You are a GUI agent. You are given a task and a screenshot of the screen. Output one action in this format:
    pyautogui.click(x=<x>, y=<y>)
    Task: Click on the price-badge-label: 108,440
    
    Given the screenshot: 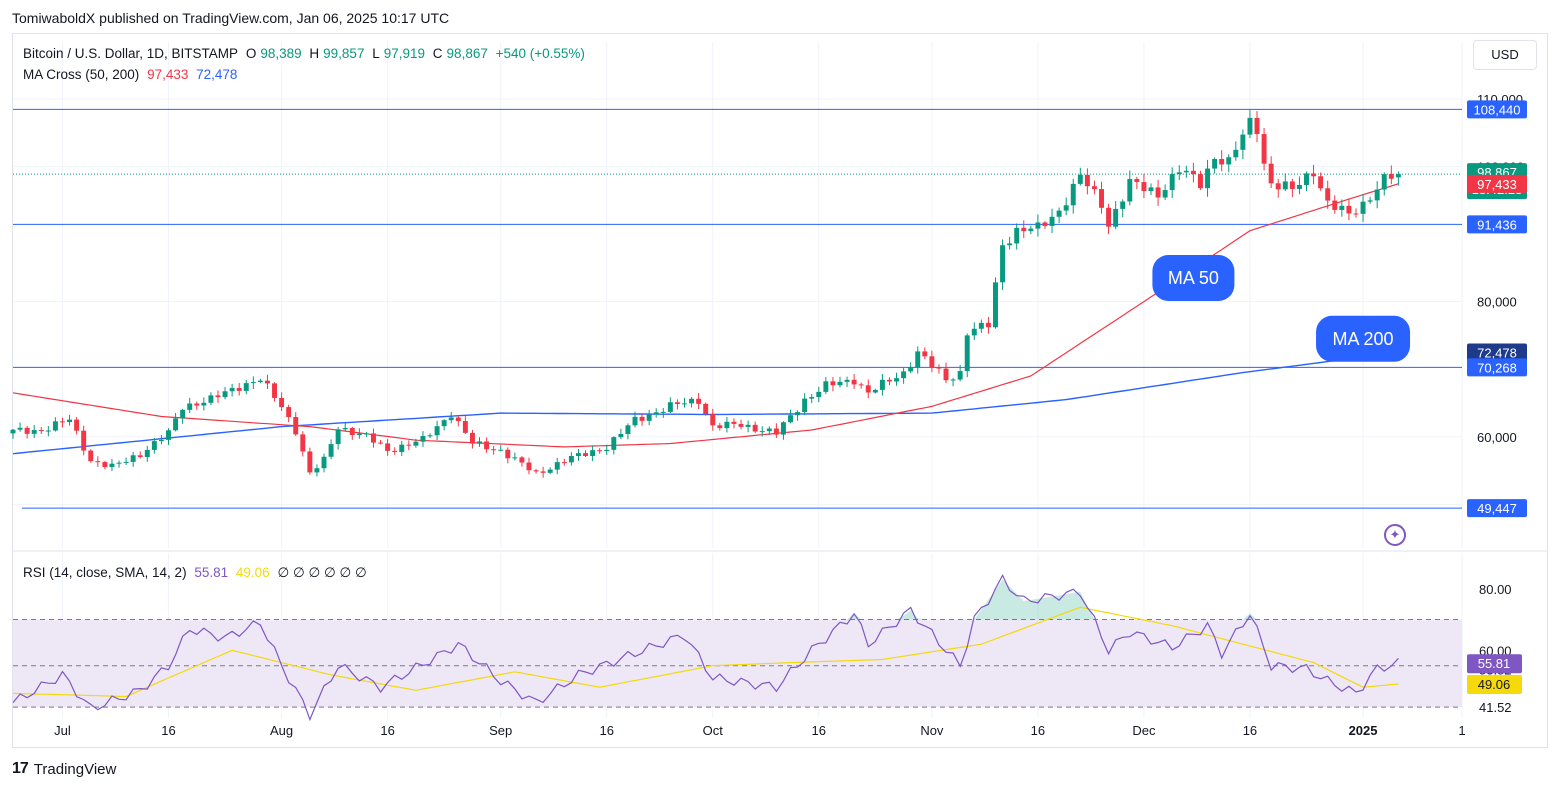 What is the action you would take?
    pyautogui.click(x=1497, y=109)
    